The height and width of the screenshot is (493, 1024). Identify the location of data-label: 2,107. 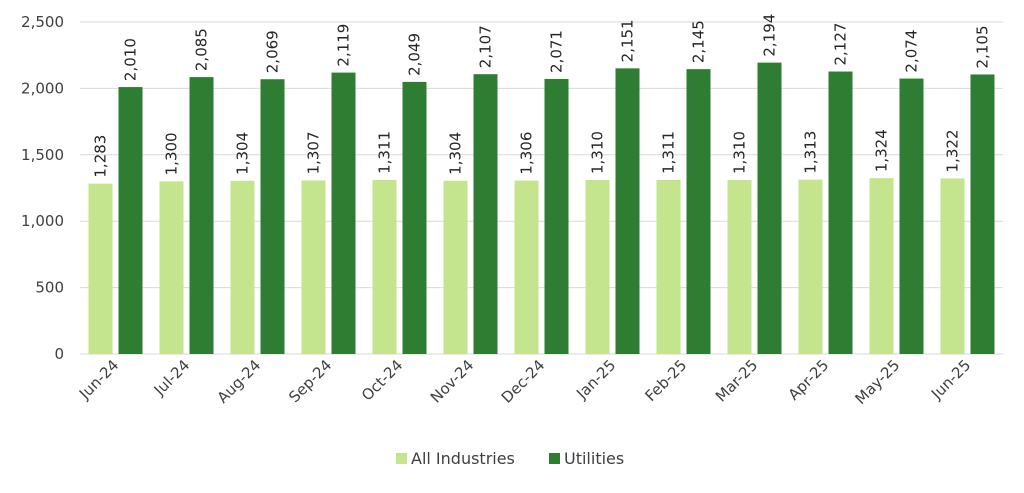
(486, 46).